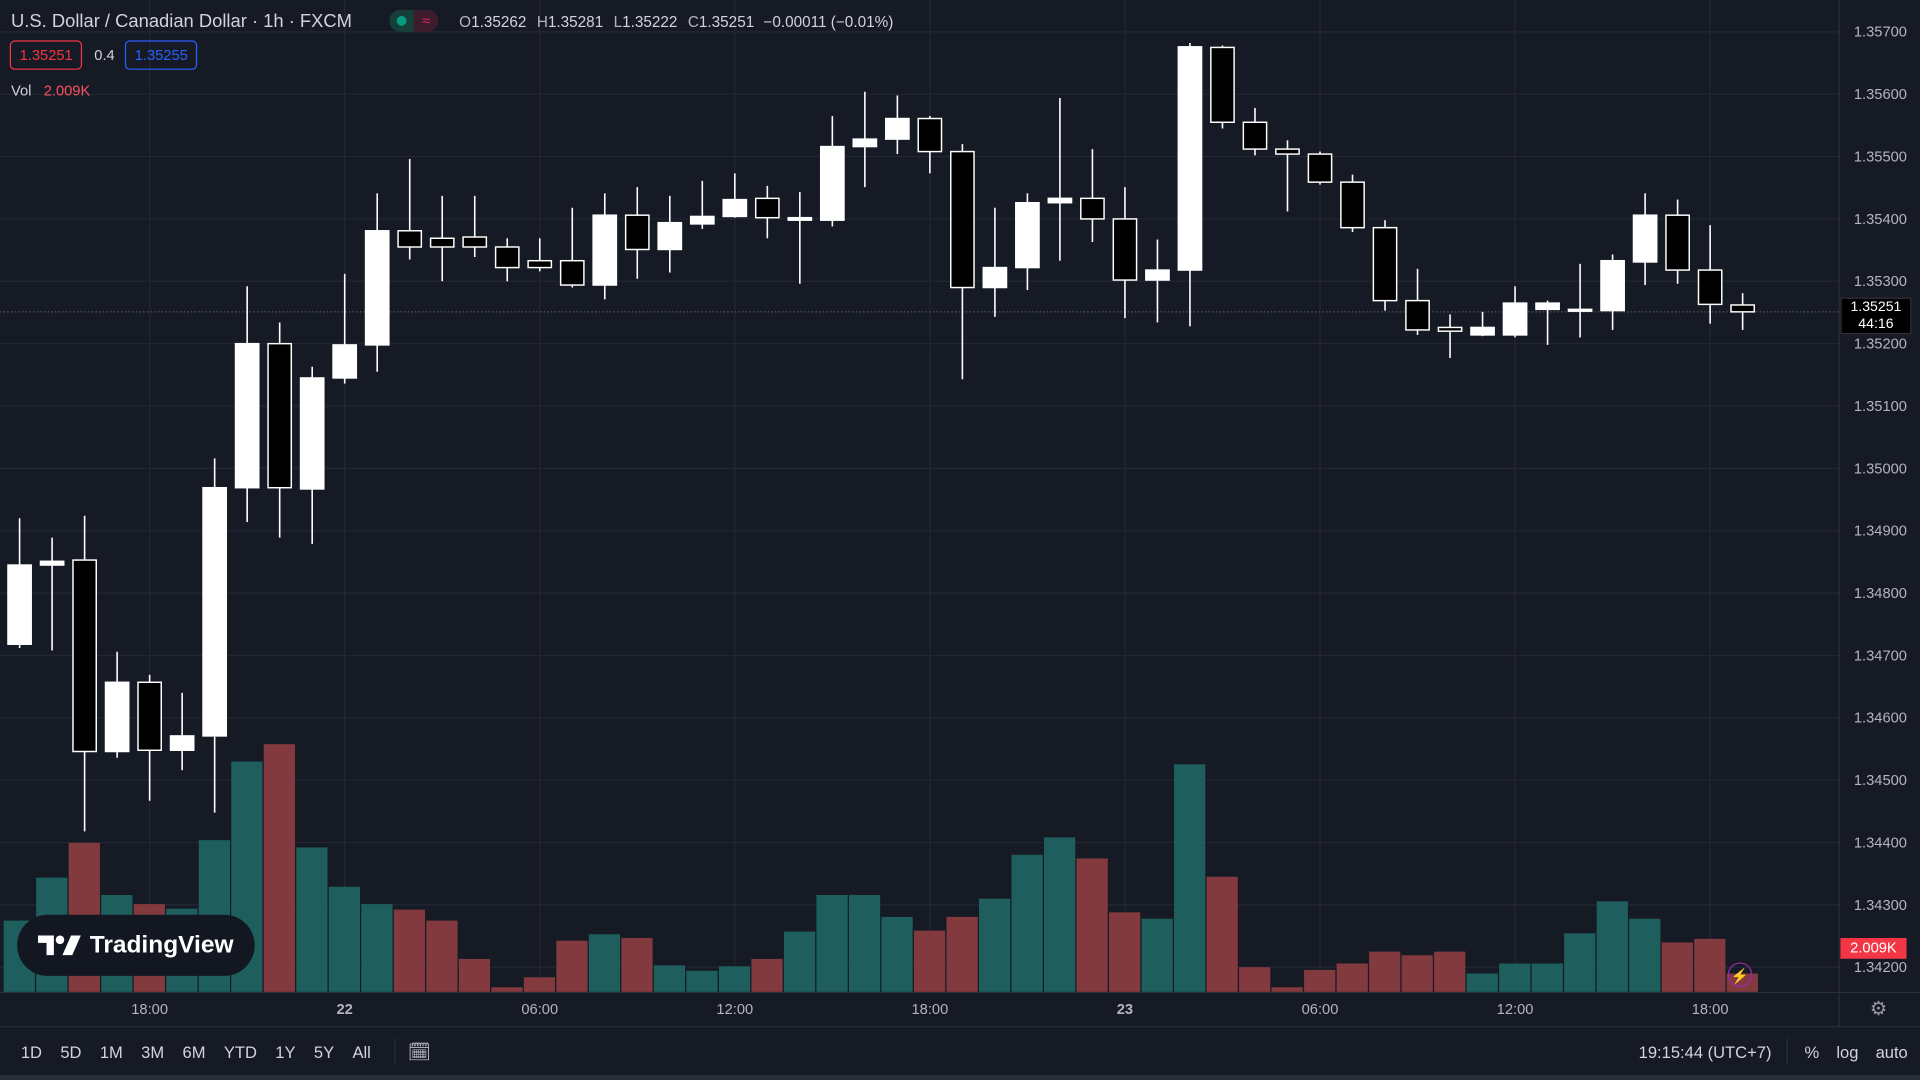 Image resolution: width=1920 pixels, height=1080 pixels. I want to click on percent-toggle: %, so click(1812, 1052).